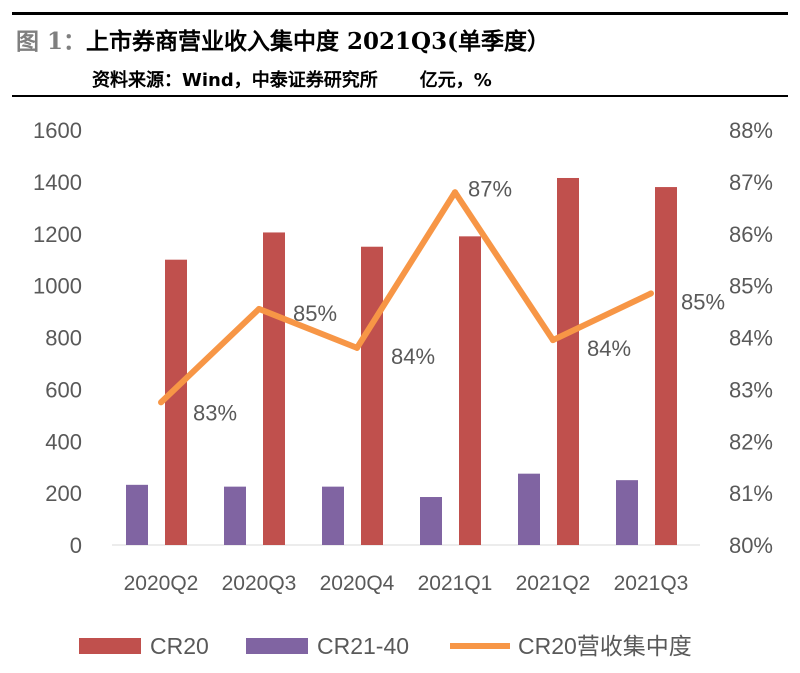  What do you see at coordinates (215, 412) in the screenshot?
I see `concentration-data-label: 83%` at bounding box center [215, 412].